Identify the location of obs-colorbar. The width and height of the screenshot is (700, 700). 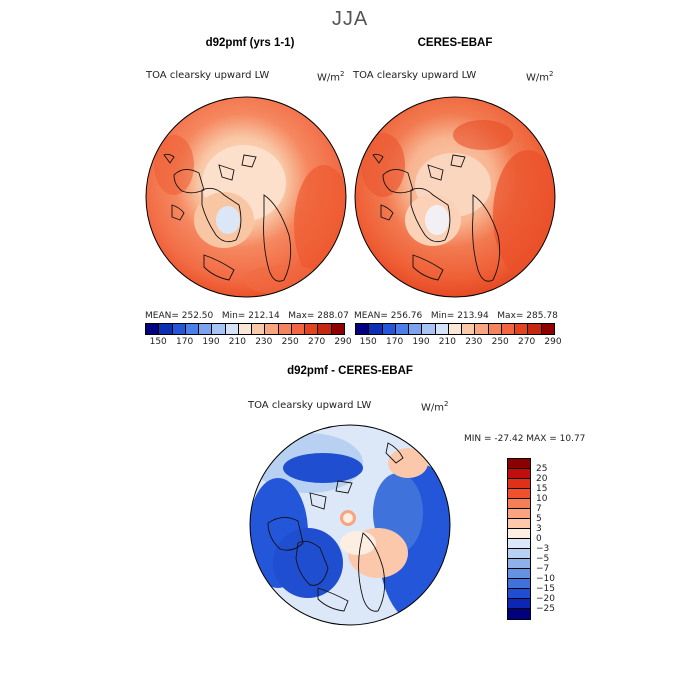
(455, 329).